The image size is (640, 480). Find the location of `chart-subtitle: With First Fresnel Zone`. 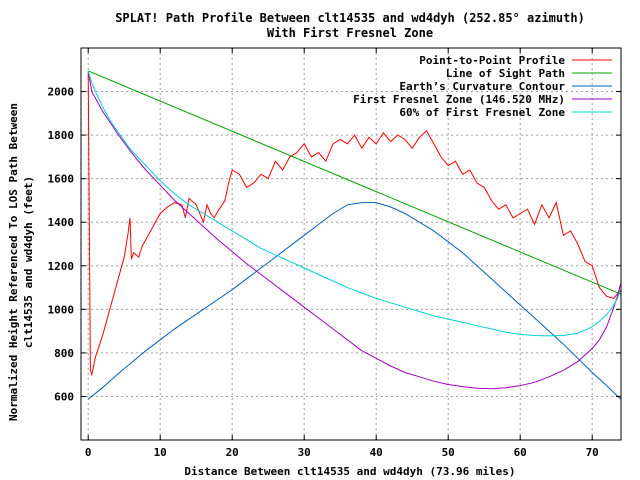

chart-subtitle: With First Fresnel Zone is located at coordinates (350, 33).